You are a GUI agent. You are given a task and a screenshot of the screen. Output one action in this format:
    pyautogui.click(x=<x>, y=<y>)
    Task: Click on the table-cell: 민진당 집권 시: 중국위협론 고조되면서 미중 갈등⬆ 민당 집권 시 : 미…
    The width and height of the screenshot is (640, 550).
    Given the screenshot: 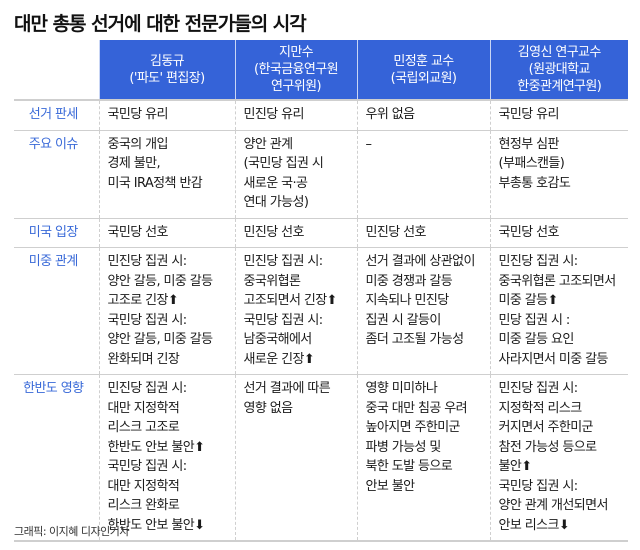 What is the action you would take?
    pyautogui.click(x=558, y=311)
    